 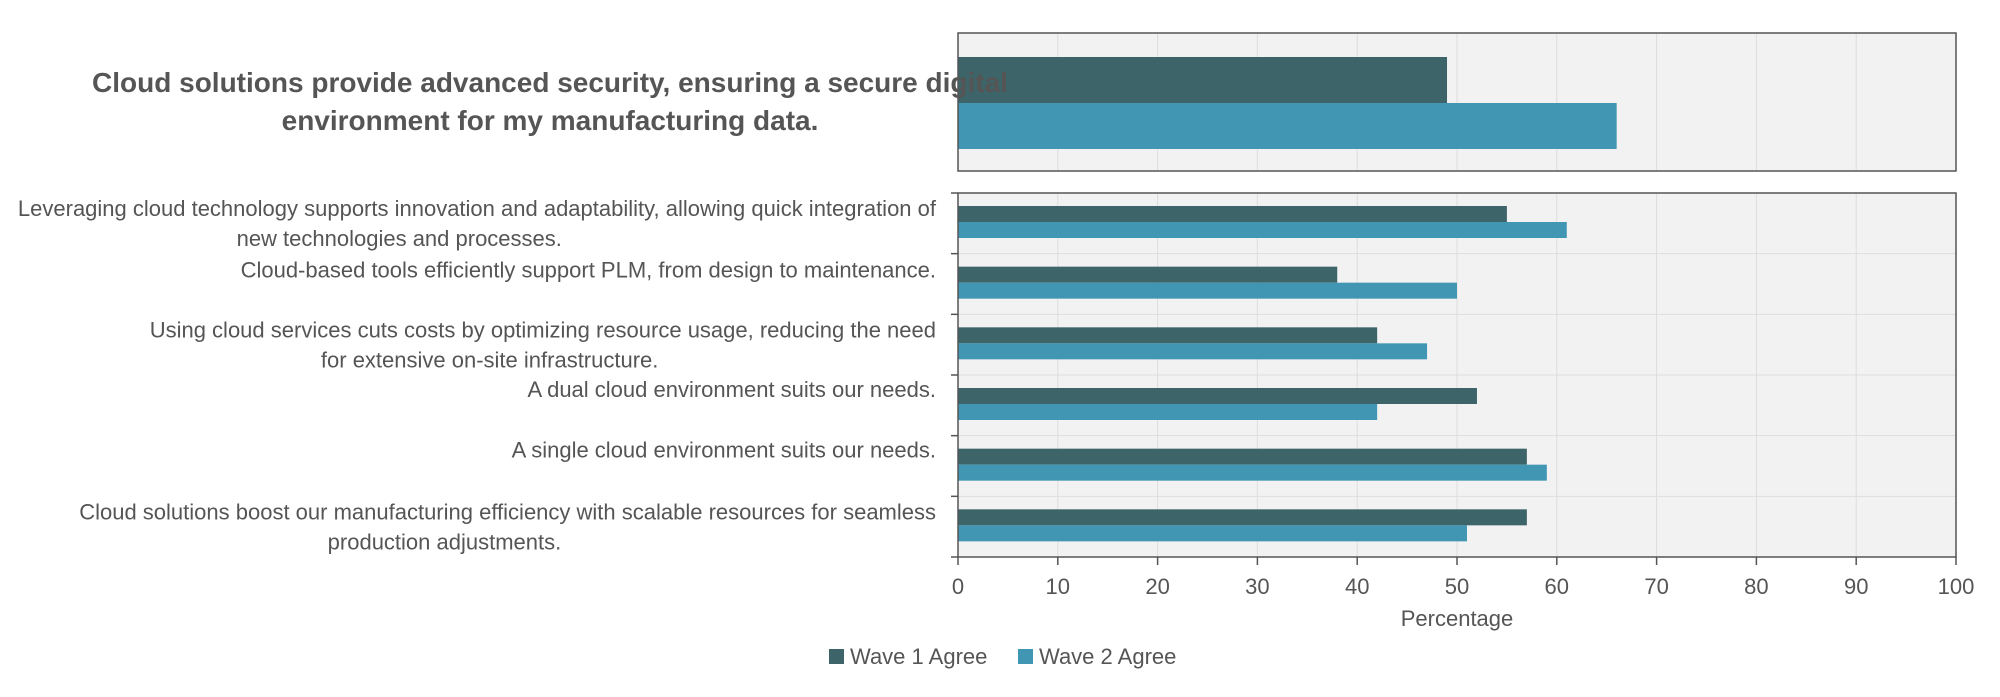 What do you see at coordinates (958, 586) in the screenshot?
I see `x-tick-label: 0` at bounding box center [958, 586].